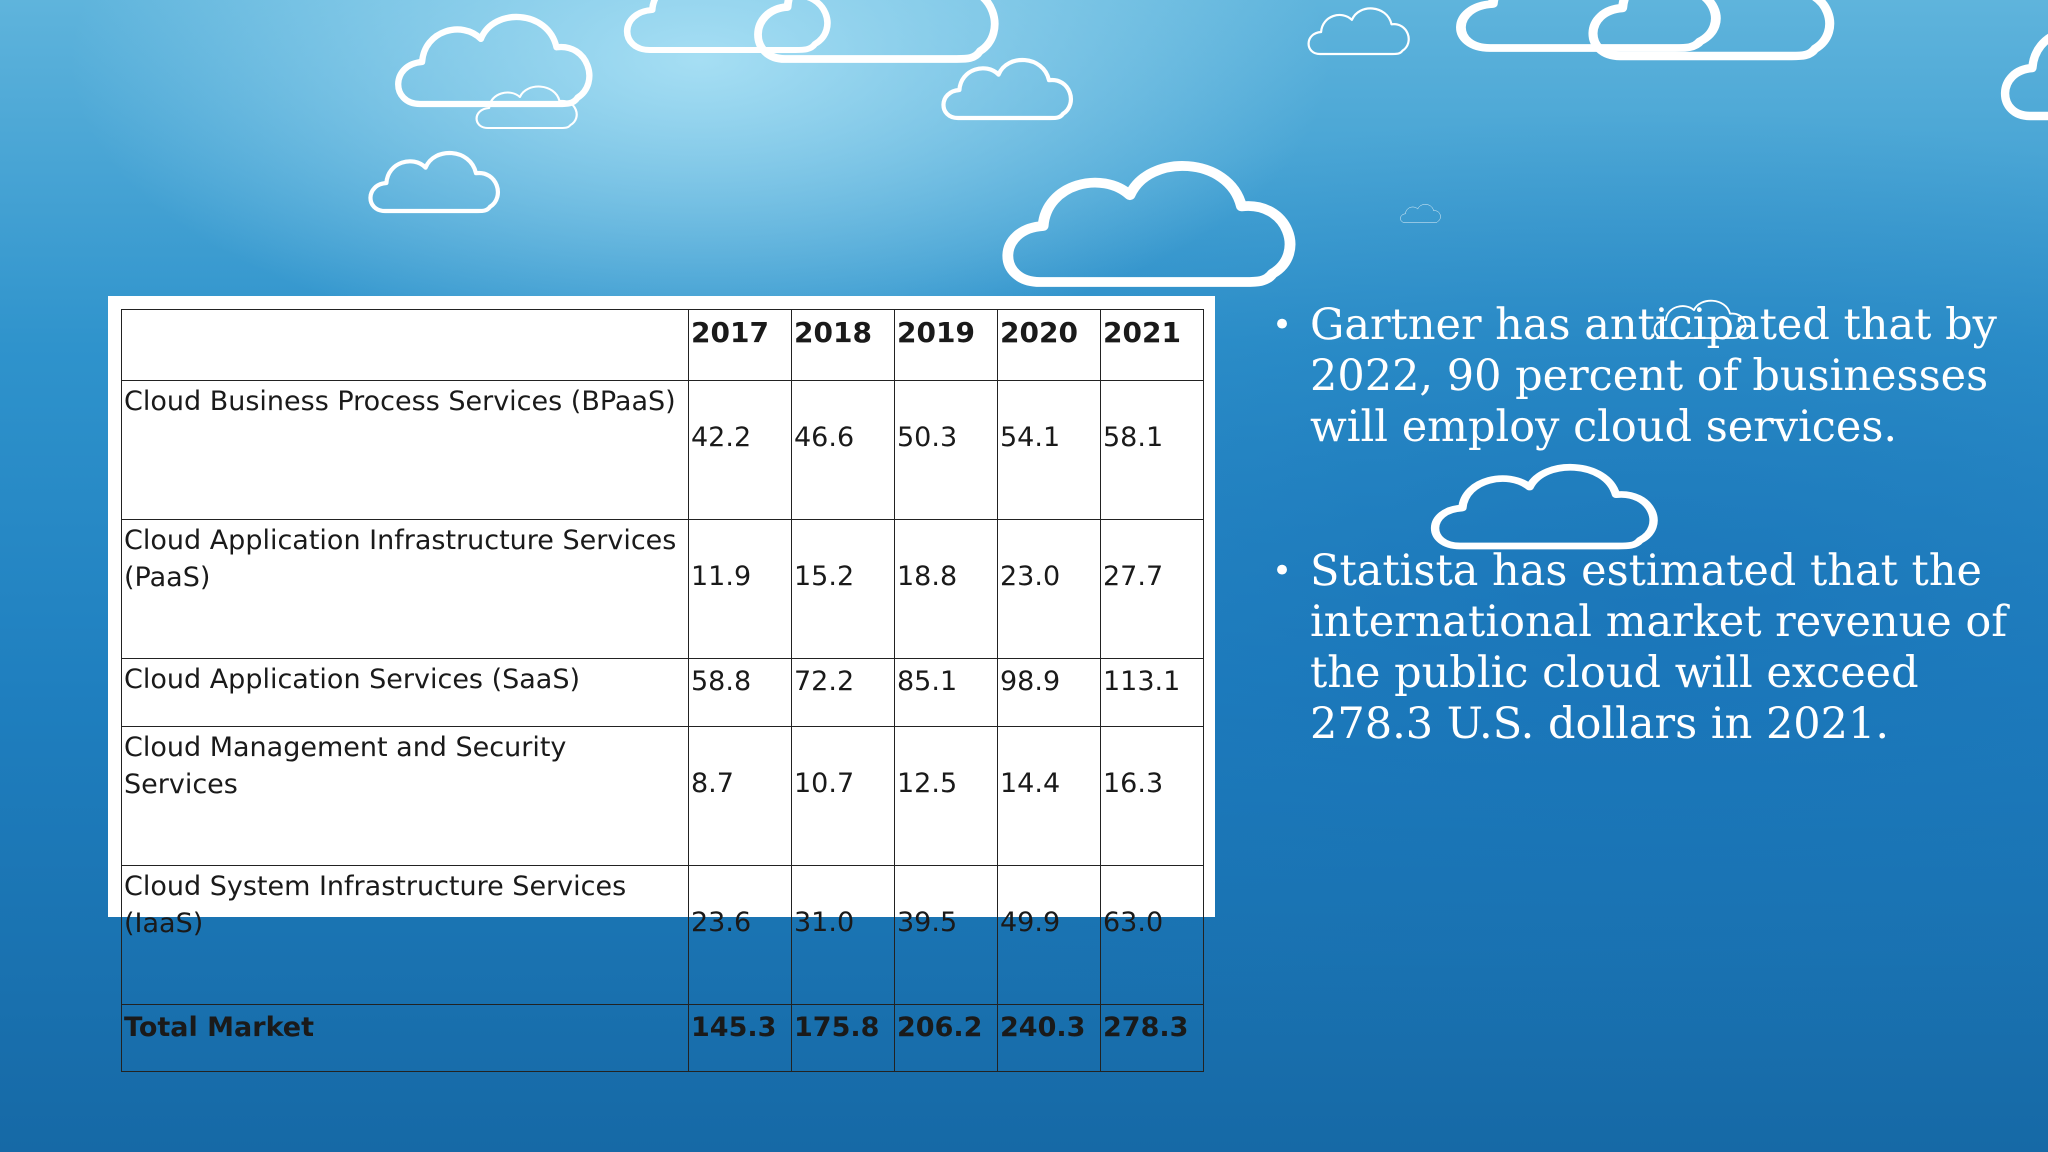 The height and width of the screenshot is (1152, 2048). What do you see at coordinates (405, 345) in the screenshot?
I see `header-cell` at bounding box center [405, 345].